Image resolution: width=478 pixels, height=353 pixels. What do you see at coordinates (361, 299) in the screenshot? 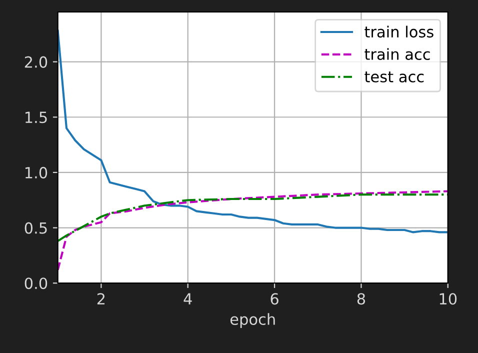
I see `x-tick-label: 8` at bounding box center [361, 299].